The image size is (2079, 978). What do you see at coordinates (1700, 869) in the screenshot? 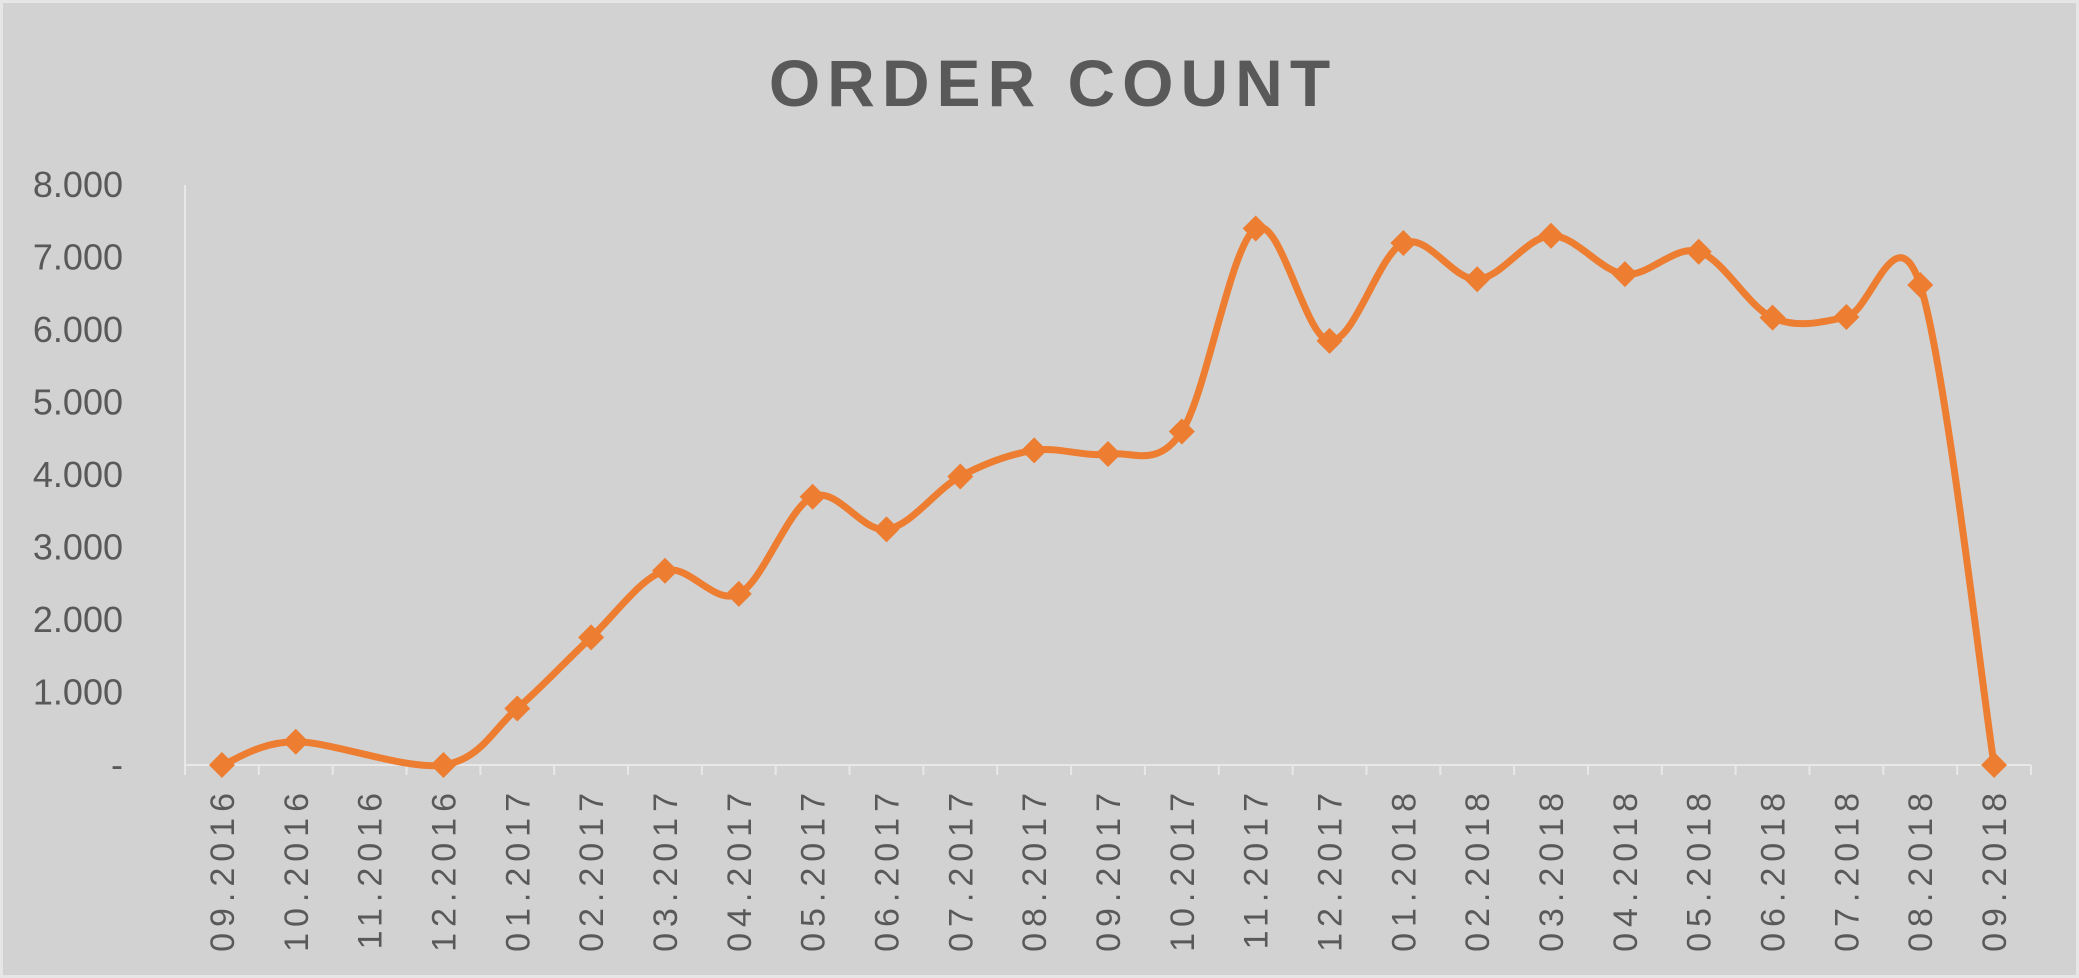
I see `x-tick-label: 05.2018` at bounding box center [1700, 869].